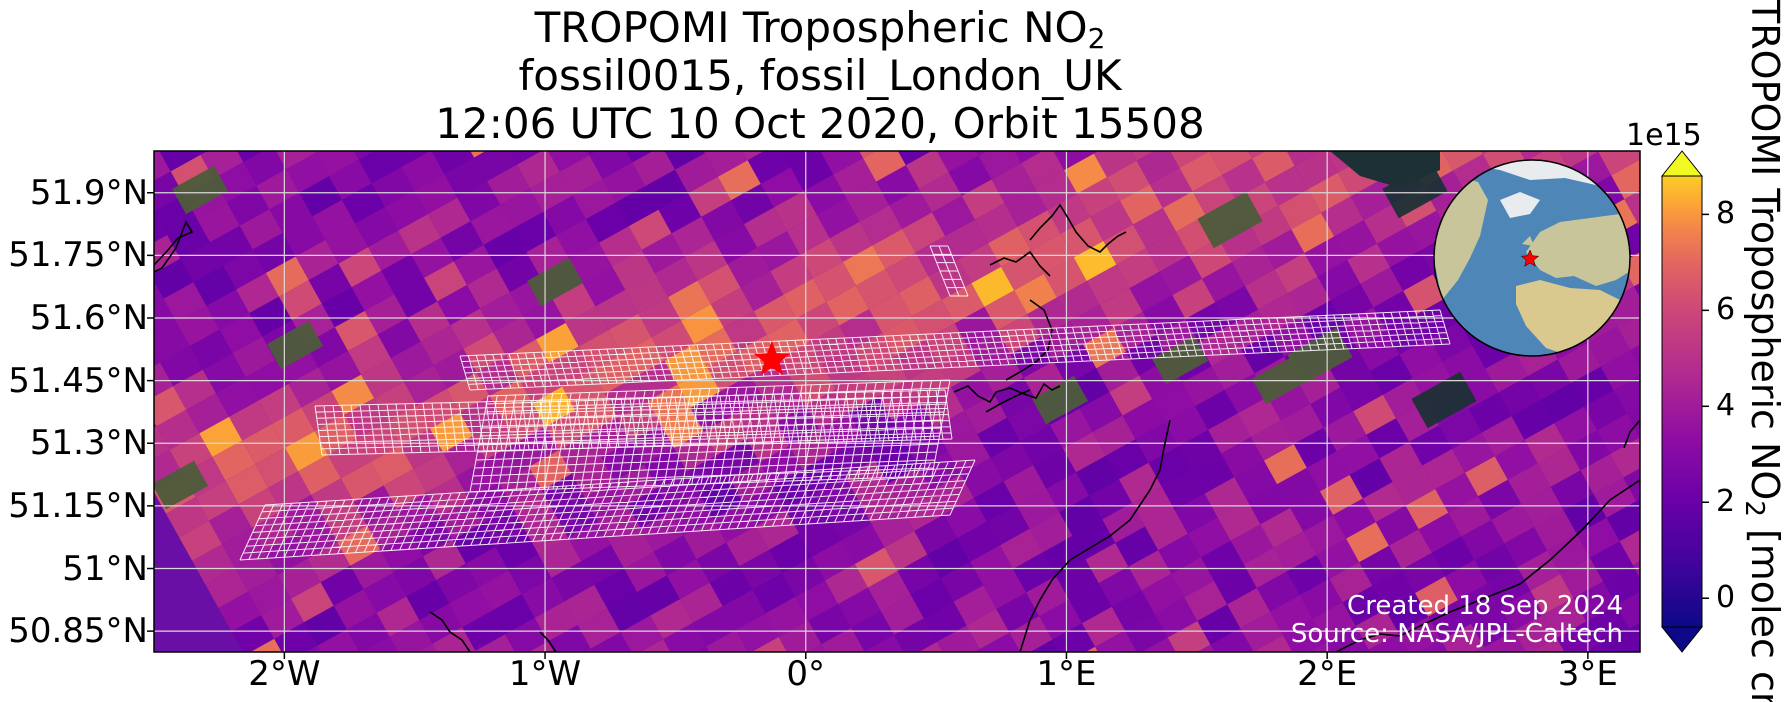  What do you see at coordinates (1587, 674) in the screenshot?
I see `lon-tick-label: 3°E` at bounding box center [1587, 674].